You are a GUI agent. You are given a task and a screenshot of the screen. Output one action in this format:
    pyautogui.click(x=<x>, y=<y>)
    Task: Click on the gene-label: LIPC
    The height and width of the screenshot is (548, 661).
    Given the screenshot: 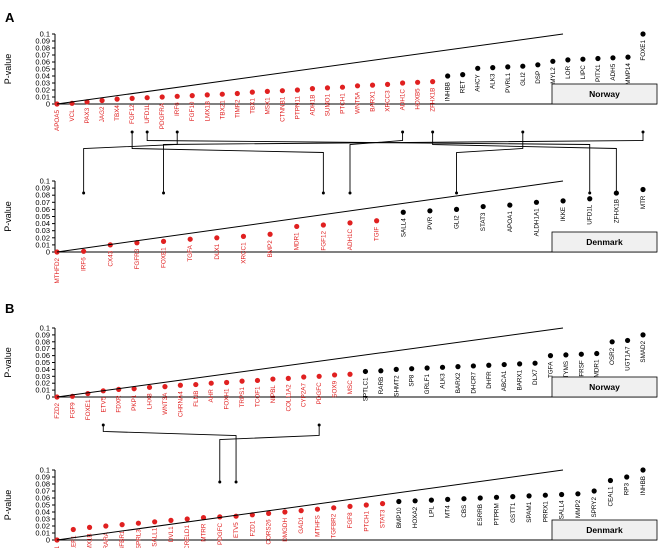 What is the action you would take?
    pyautogui.click(x=583, y=72)
    